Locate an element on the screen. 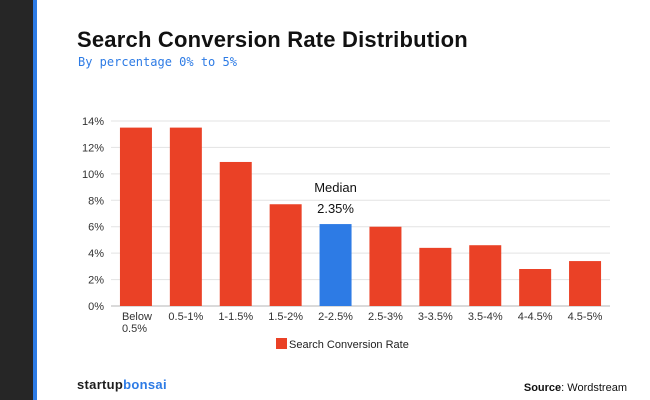  y-tick-label: 14% is located at coordinates (93, 122).